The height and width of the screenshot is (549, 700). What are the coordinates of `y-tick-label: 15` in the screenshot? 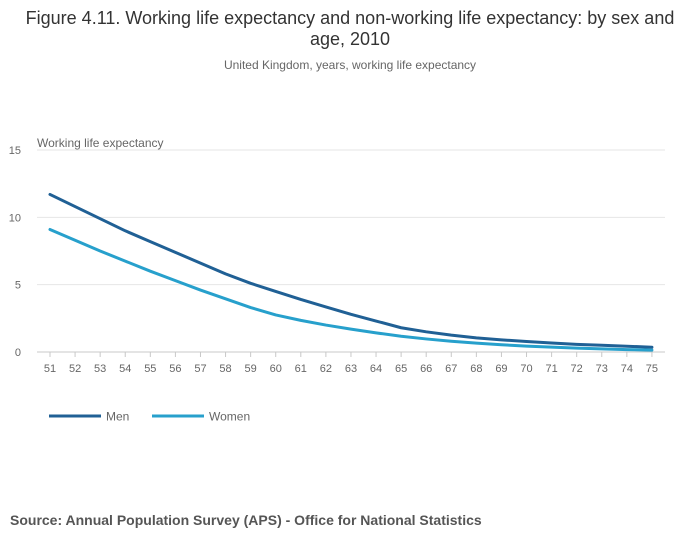 It's located at (15, 151).